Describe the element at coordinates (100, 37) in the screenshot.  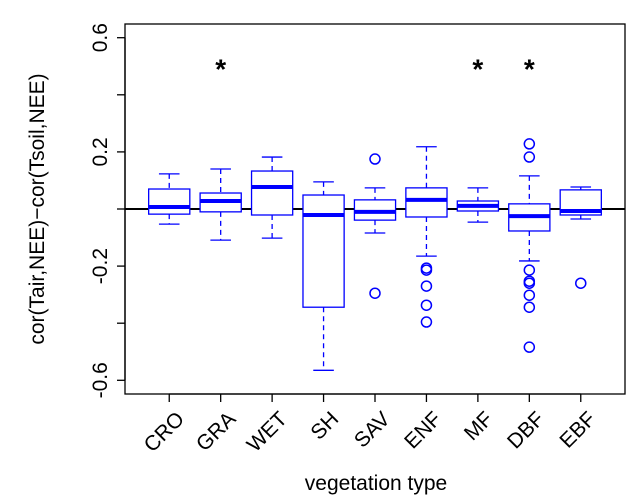
I see `y-tick-label: 0.6` at that location.